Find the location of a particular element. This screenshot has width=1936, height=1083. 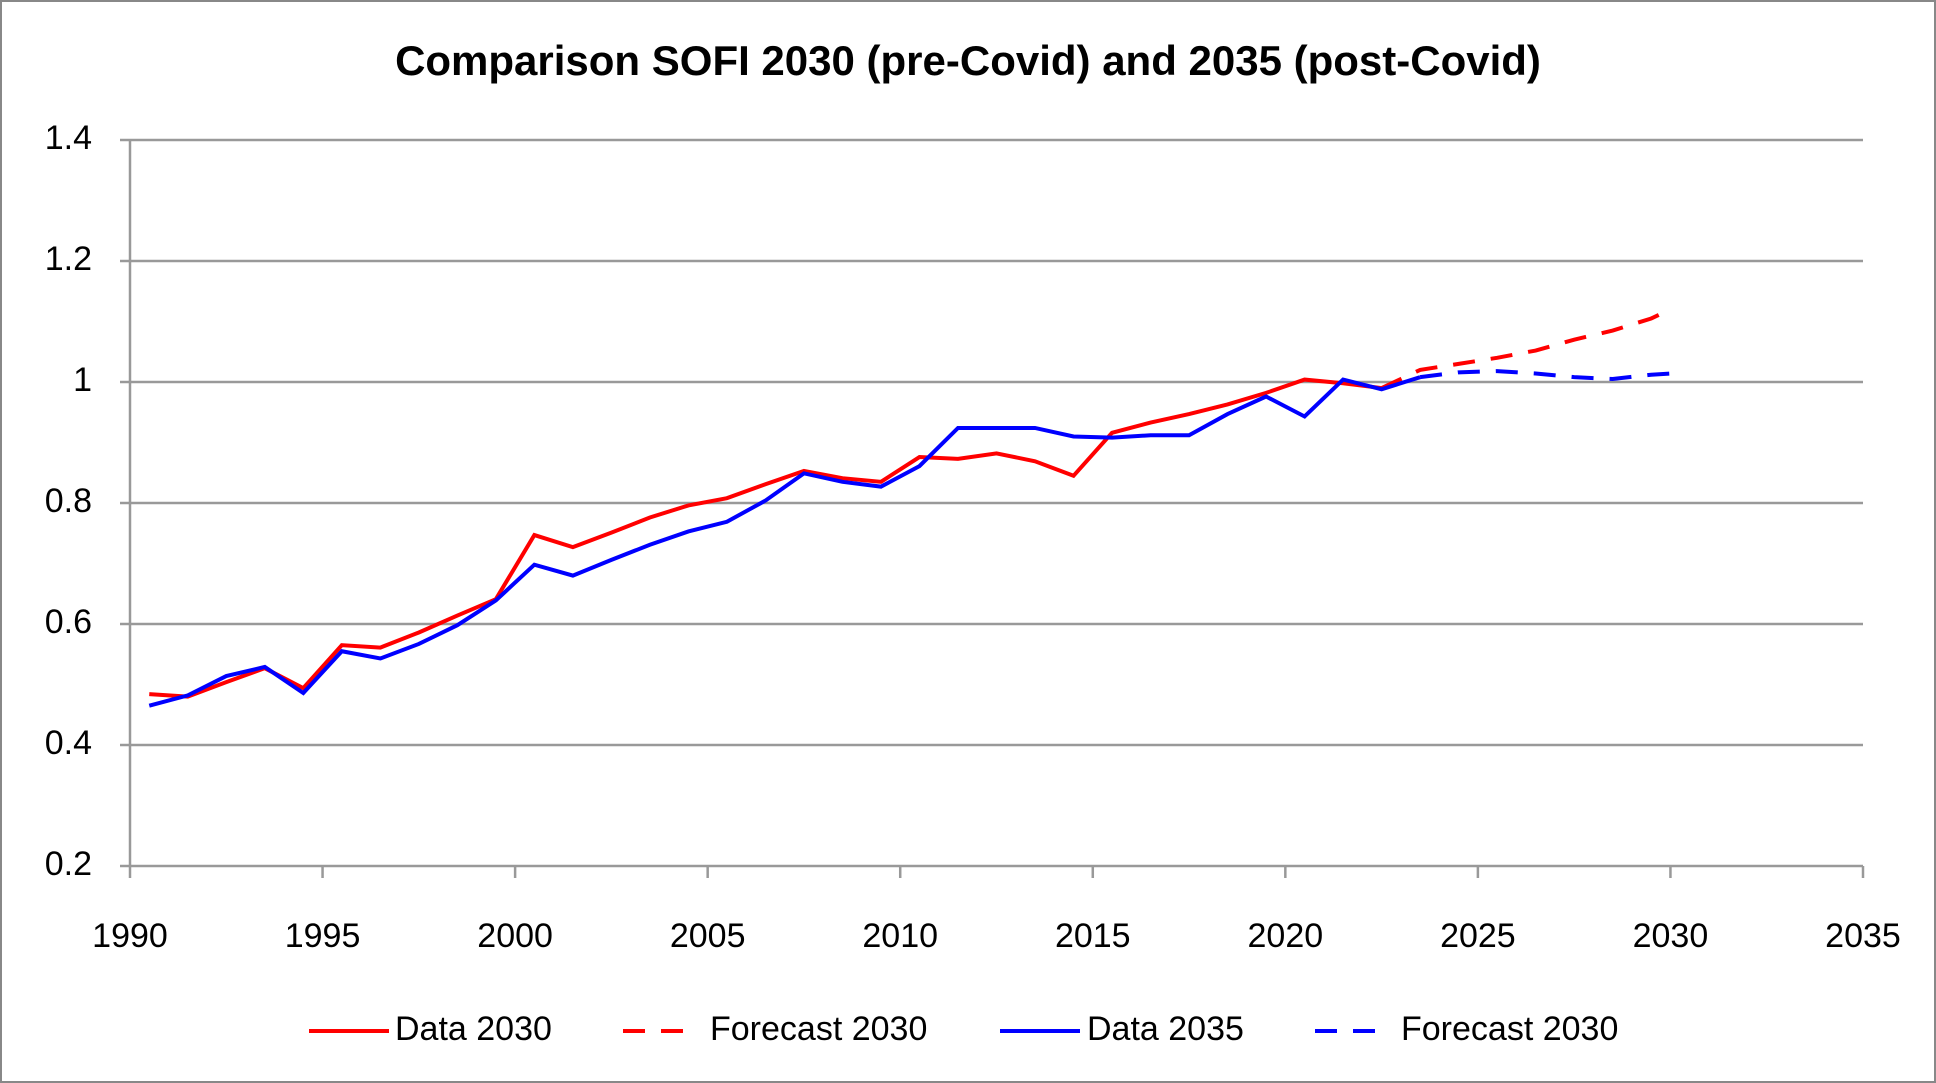

x-tick-label: 2015 is located at coordinates (1093, 936).